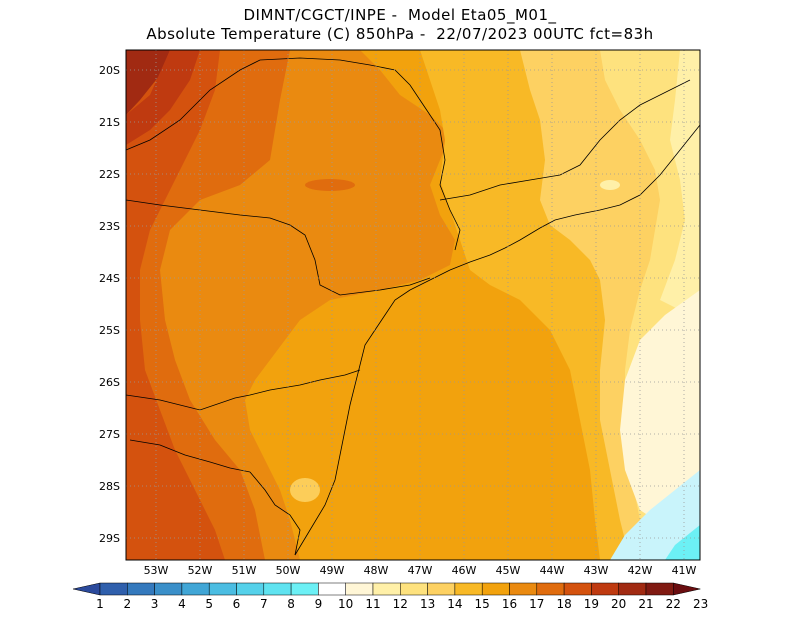 Image resolution: width=800 pixels, height=618 pixels. Describe the element at coordinates (109, 486) in the screenshot. I see `lat-tick: 28S` at that location.